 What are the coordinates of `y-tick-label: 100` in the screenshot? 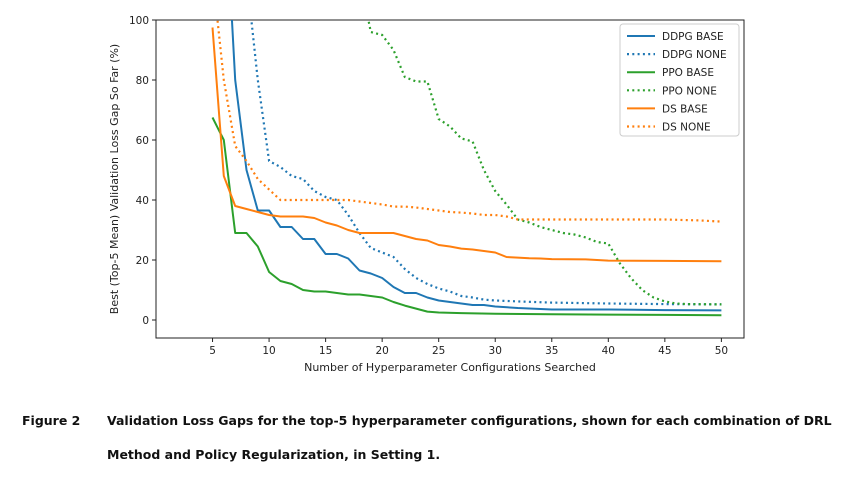 It's located at (139, 21).